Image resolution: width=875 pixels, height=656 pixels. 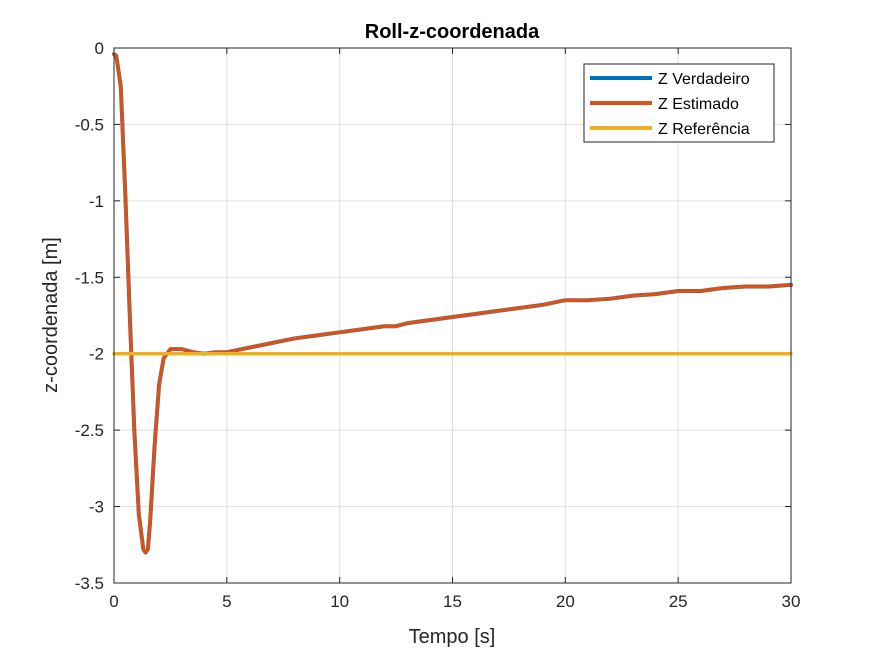 What do you see at coordinates (89, 430) in the screenshot?
I see `y-tick-label: -2.5` at bounding box center [89, 430].